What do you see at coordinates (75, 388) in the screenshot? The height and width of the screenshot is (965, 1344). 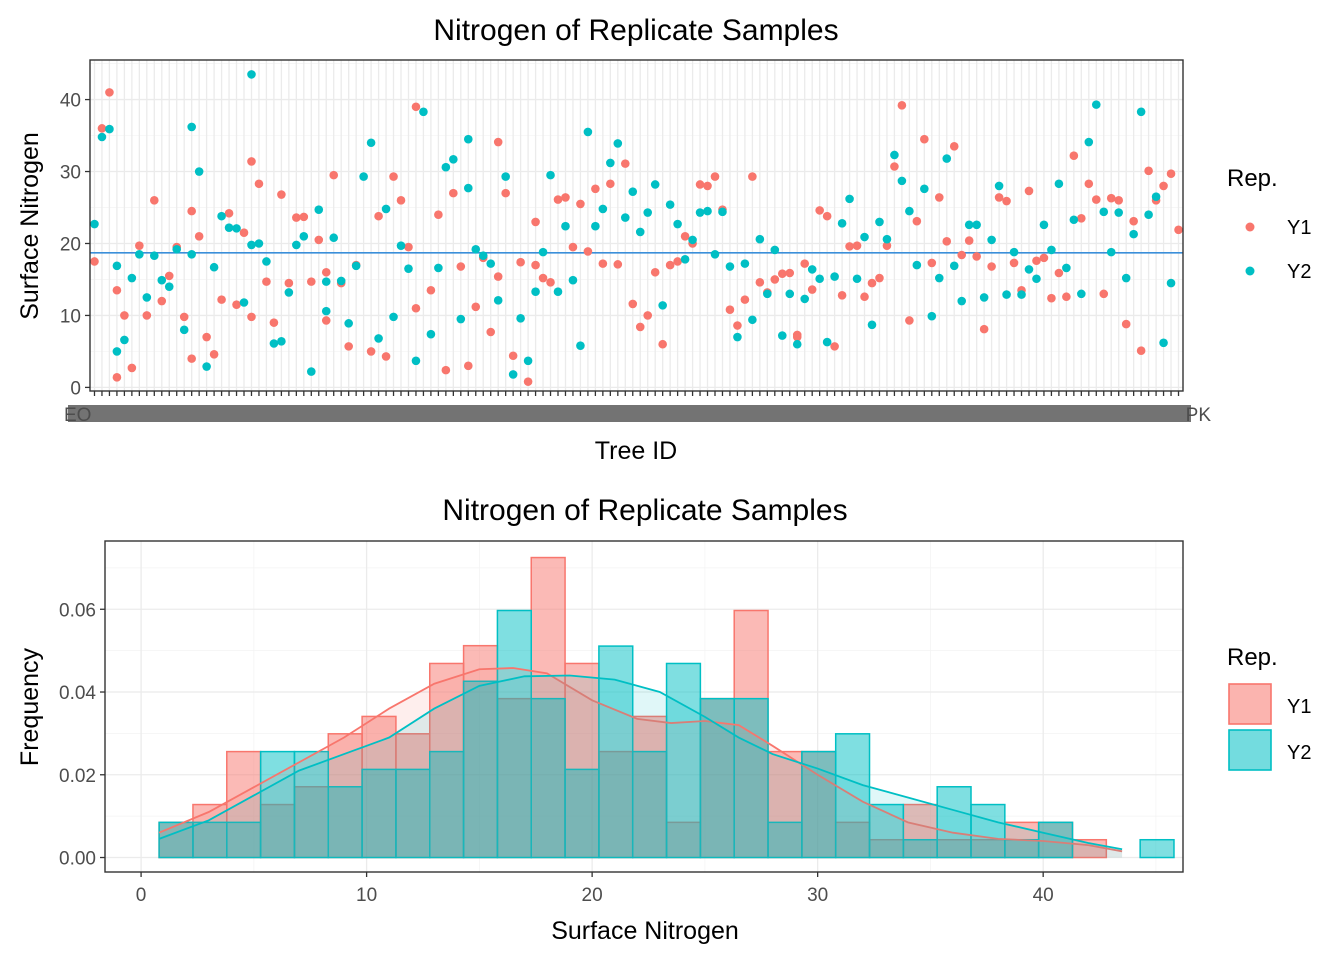 I see `scatter-y-tick-label: 0` at bounding box center [75, 388].